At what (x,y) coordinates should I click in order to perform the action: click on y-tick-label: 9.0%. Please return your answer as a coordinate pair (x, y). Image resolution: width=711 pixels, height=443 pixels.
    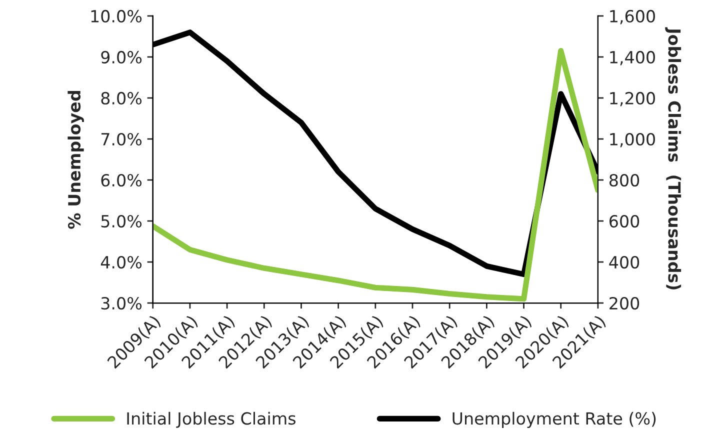
    Looking at the image, I should click on (121, 57).